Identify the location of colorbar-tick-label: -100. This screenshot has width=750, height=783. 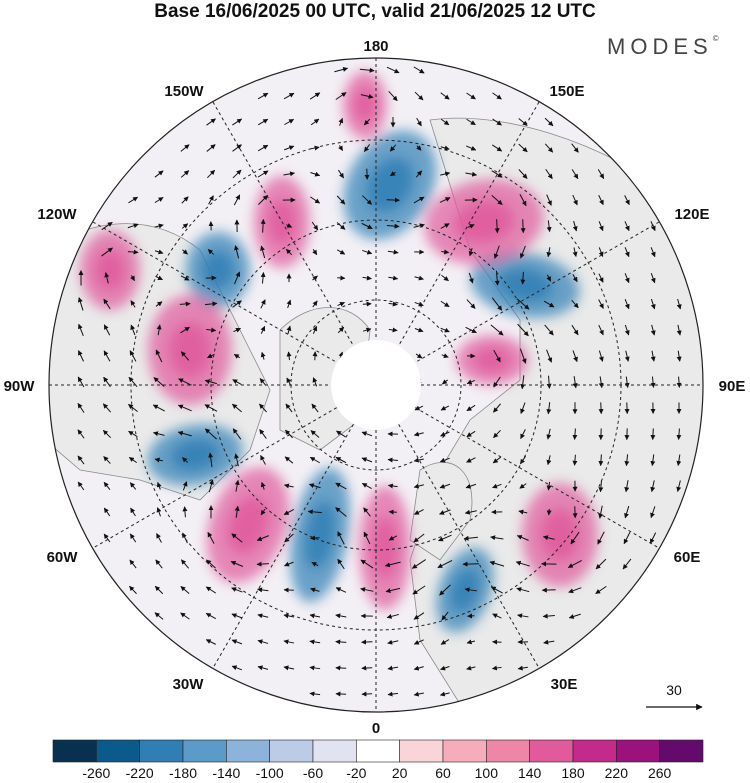
(270, 773).